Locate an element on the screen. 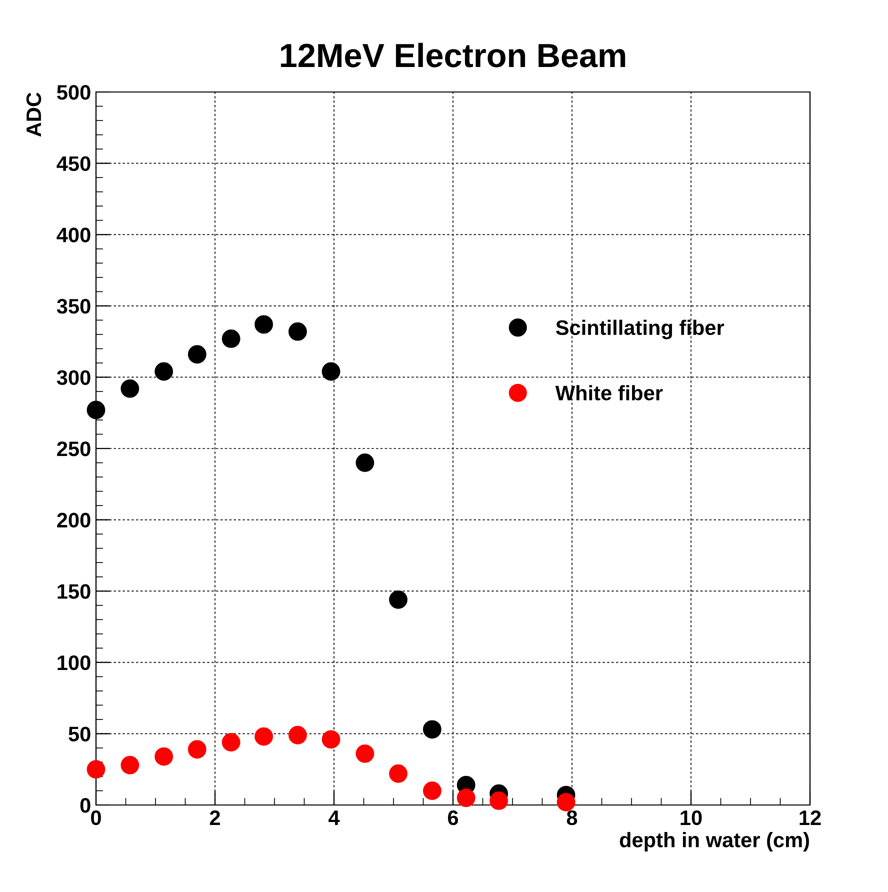  x-tick-label: 6 is located at coordinates (453, 818).